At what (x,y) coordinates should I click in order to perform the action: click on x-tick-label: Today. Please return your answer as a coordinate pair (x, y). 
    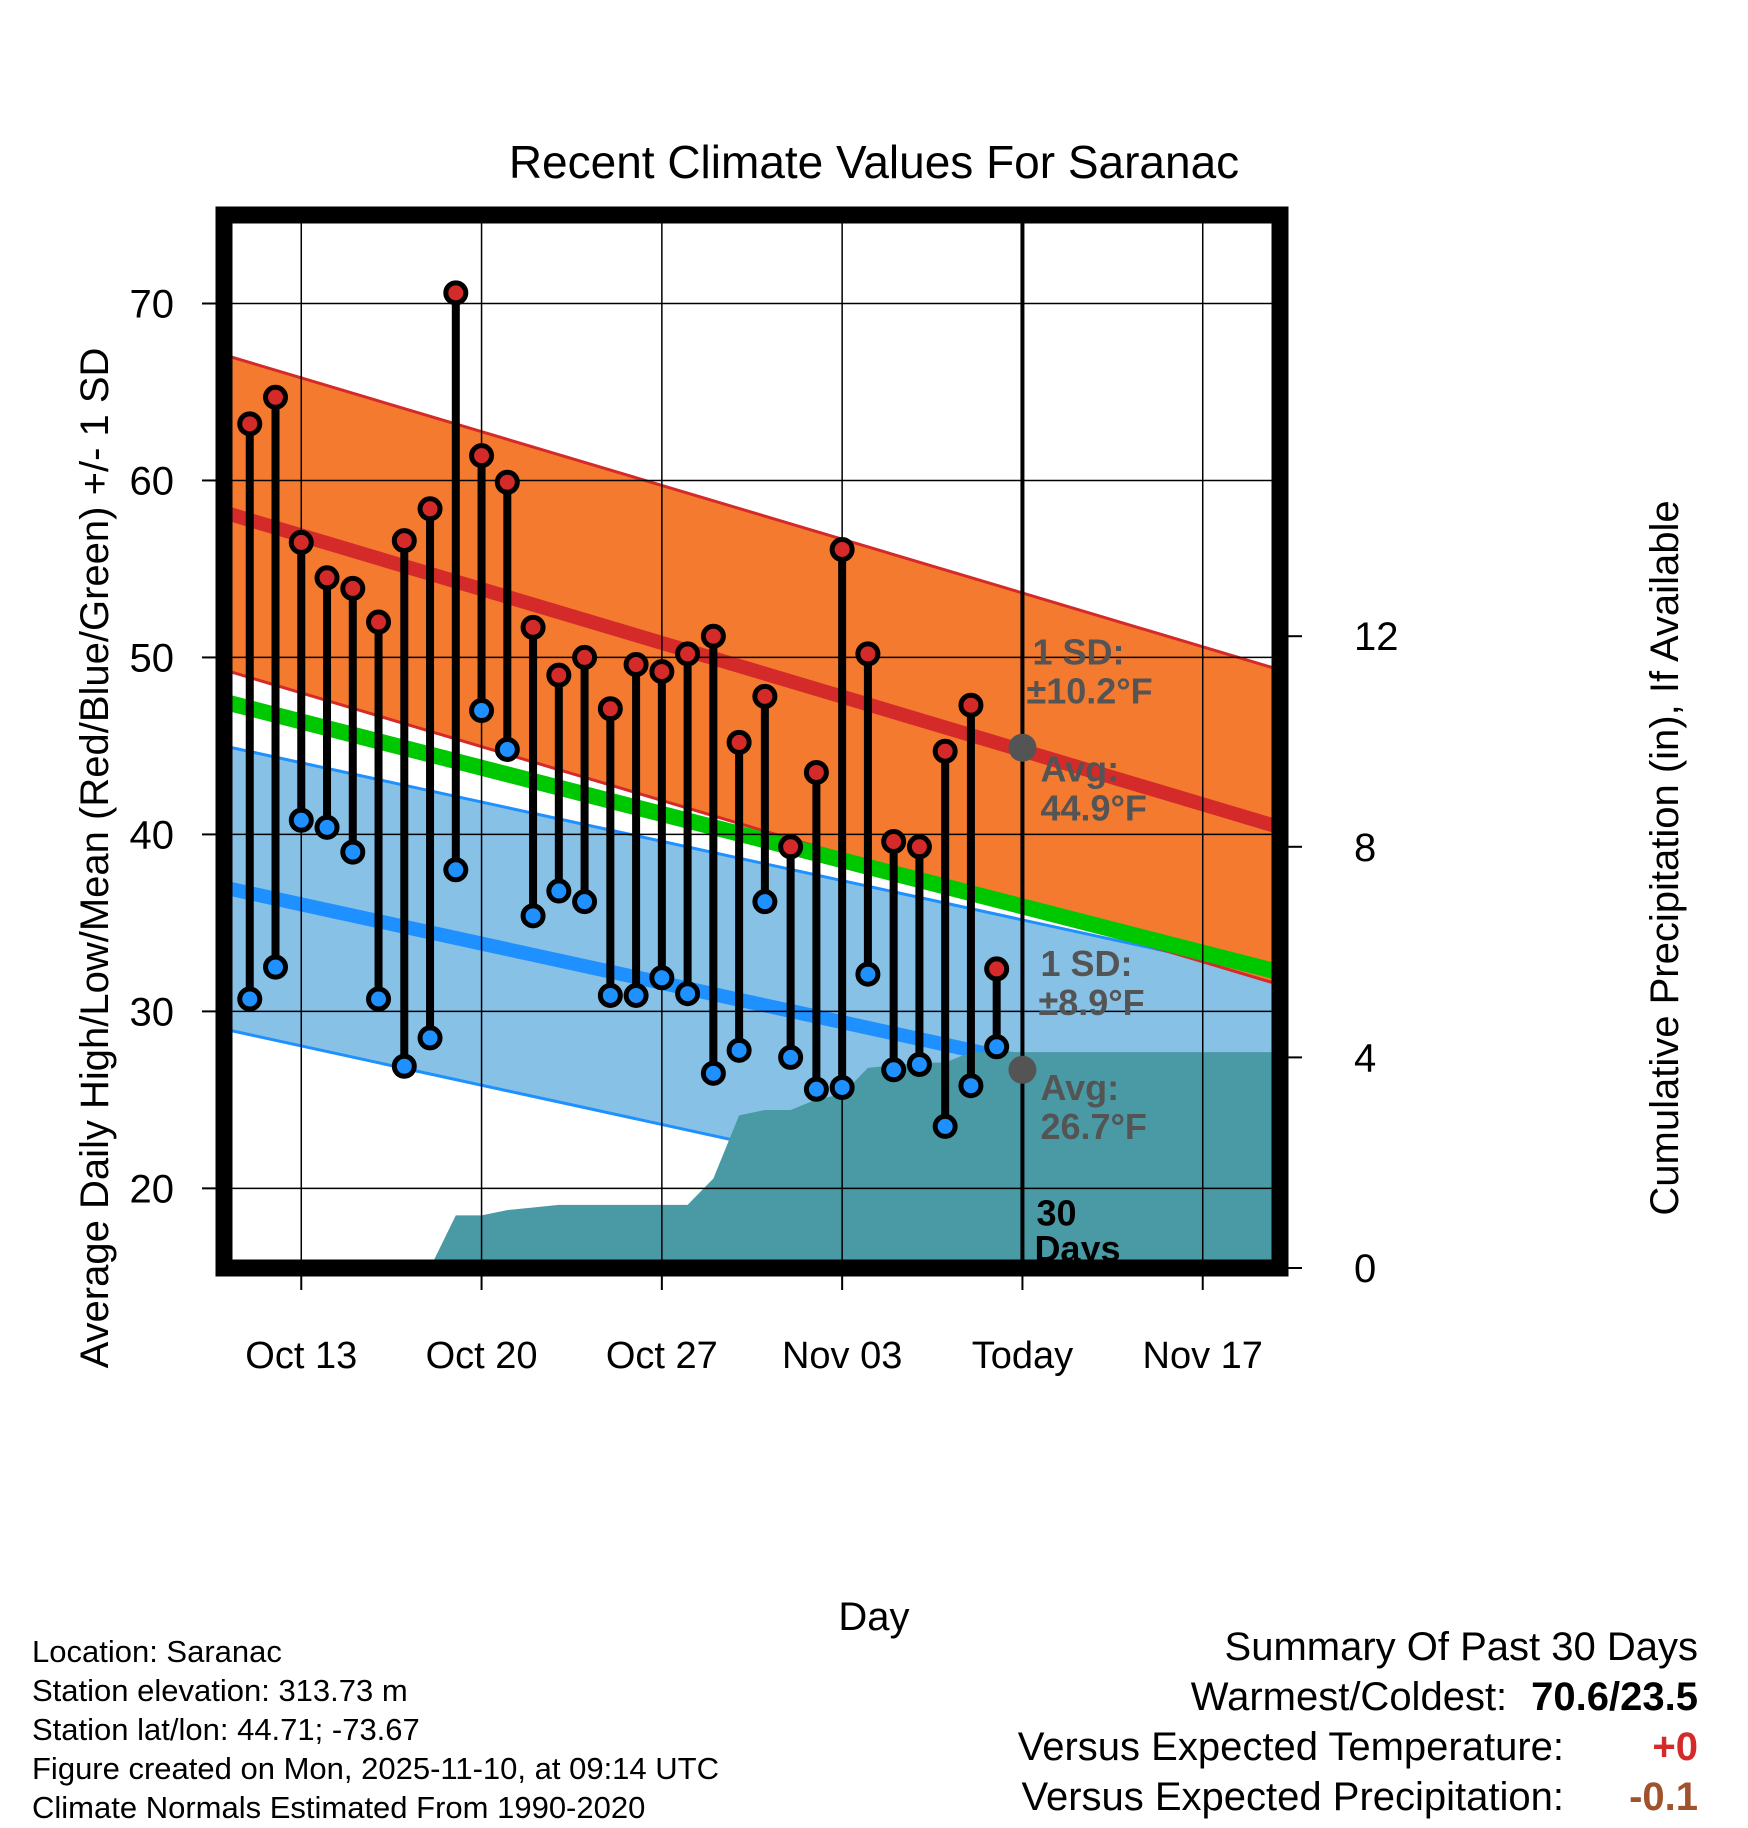
    Looking at the image, I should click on (1022, 1356).